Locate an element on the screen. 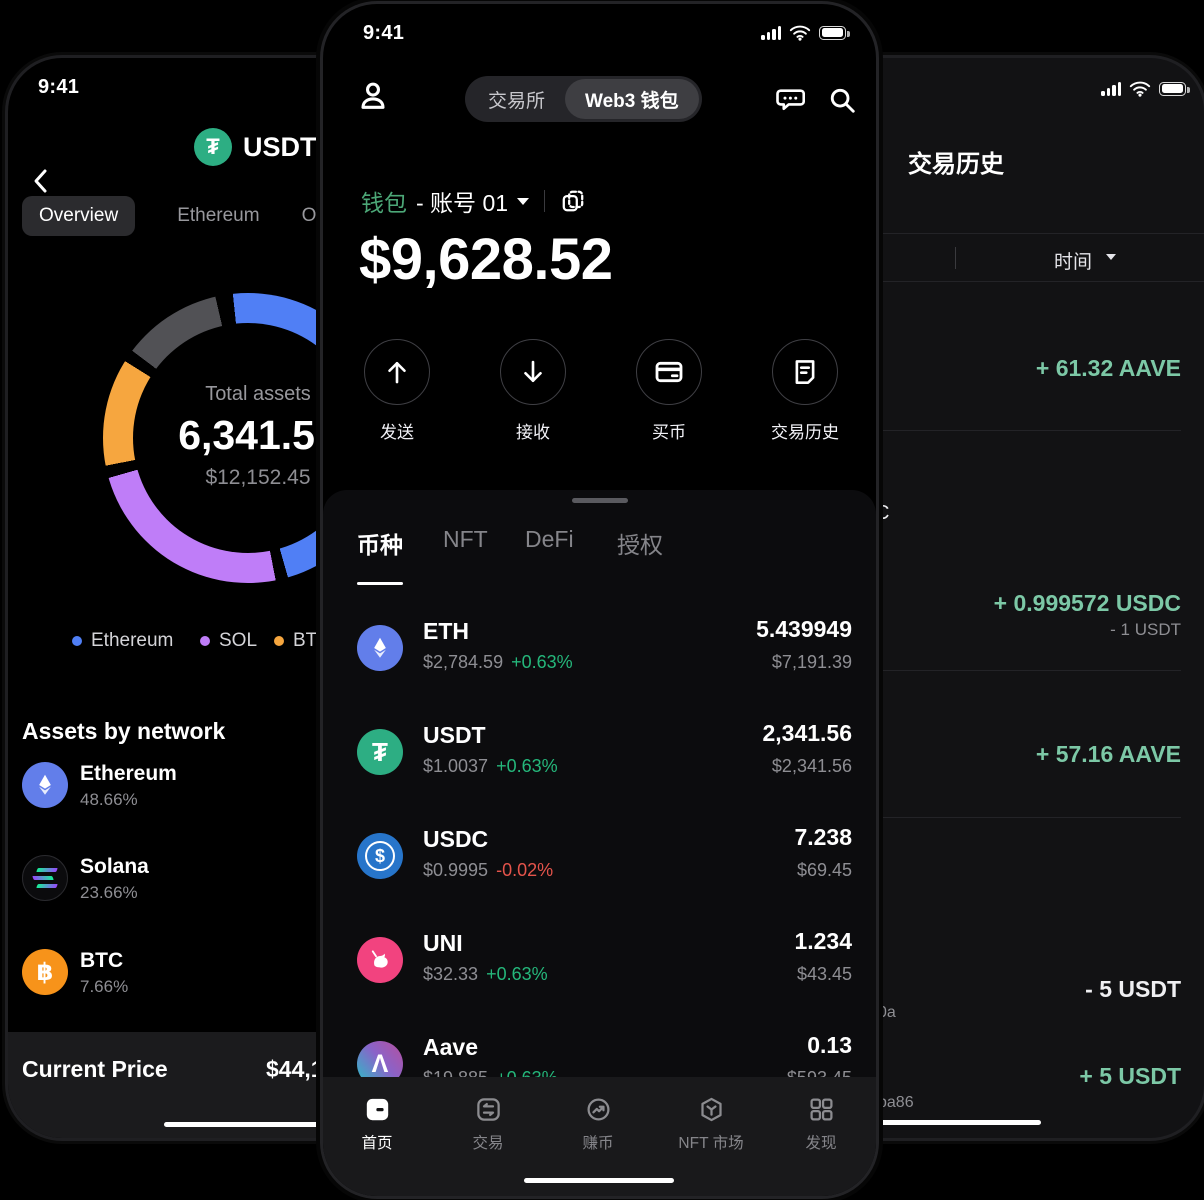 The height and width of the screenshot is (1200, 1204). network-row-solana: Solana 23.66% is located at coordinates (222, 878).